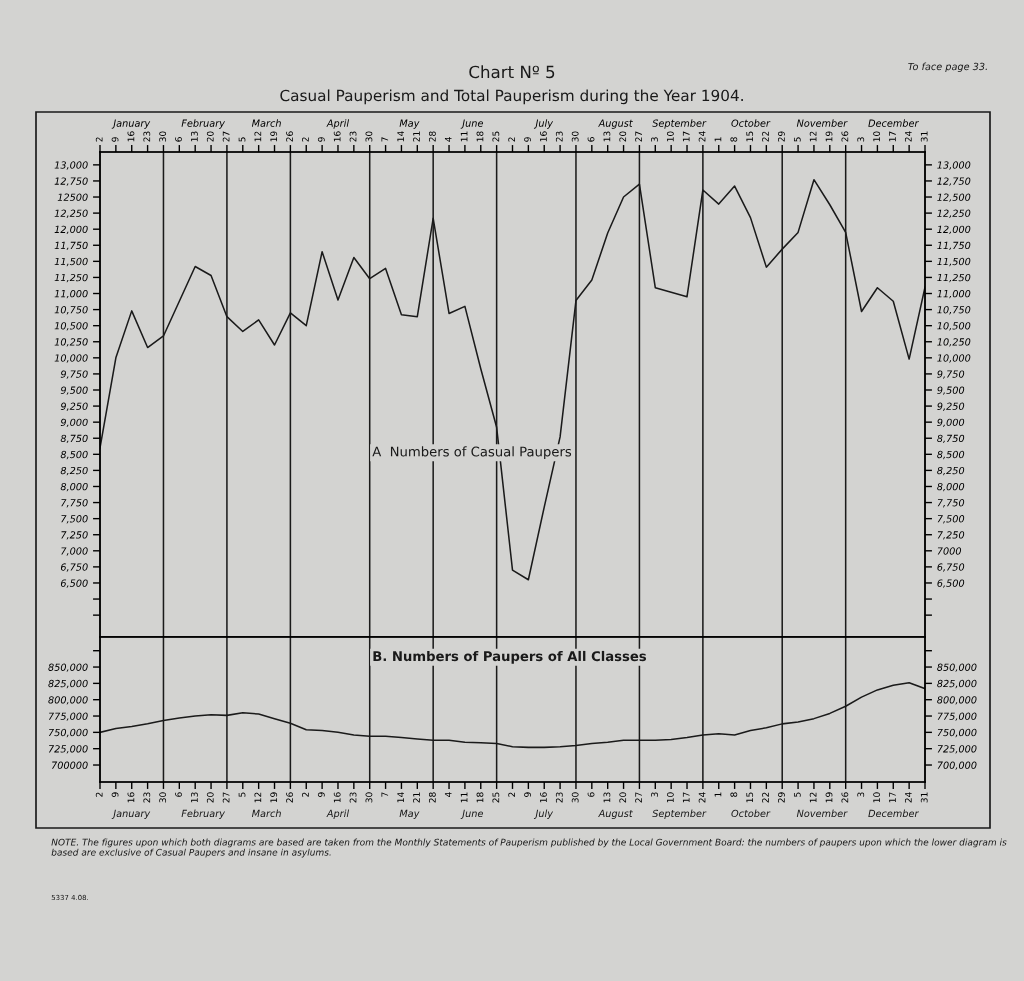 The width and height of the screenshot is (1024, 981). Describe the element at coordinates (957, 733) in the screenshot. I see `y2-tick-label: 750,000` at that location.